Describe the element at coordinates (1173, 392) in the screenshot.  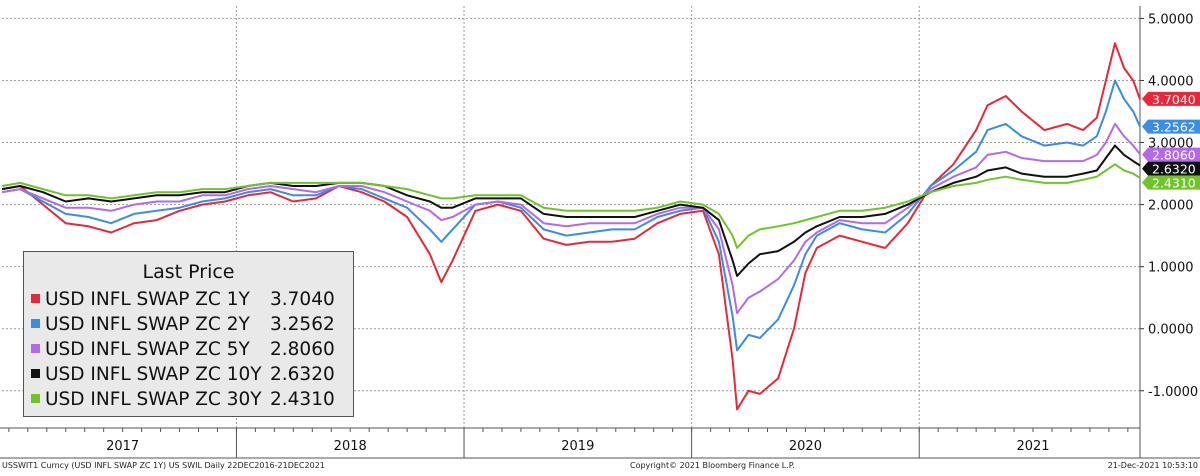
I see `y-tick-label: -1.0000` at that location.